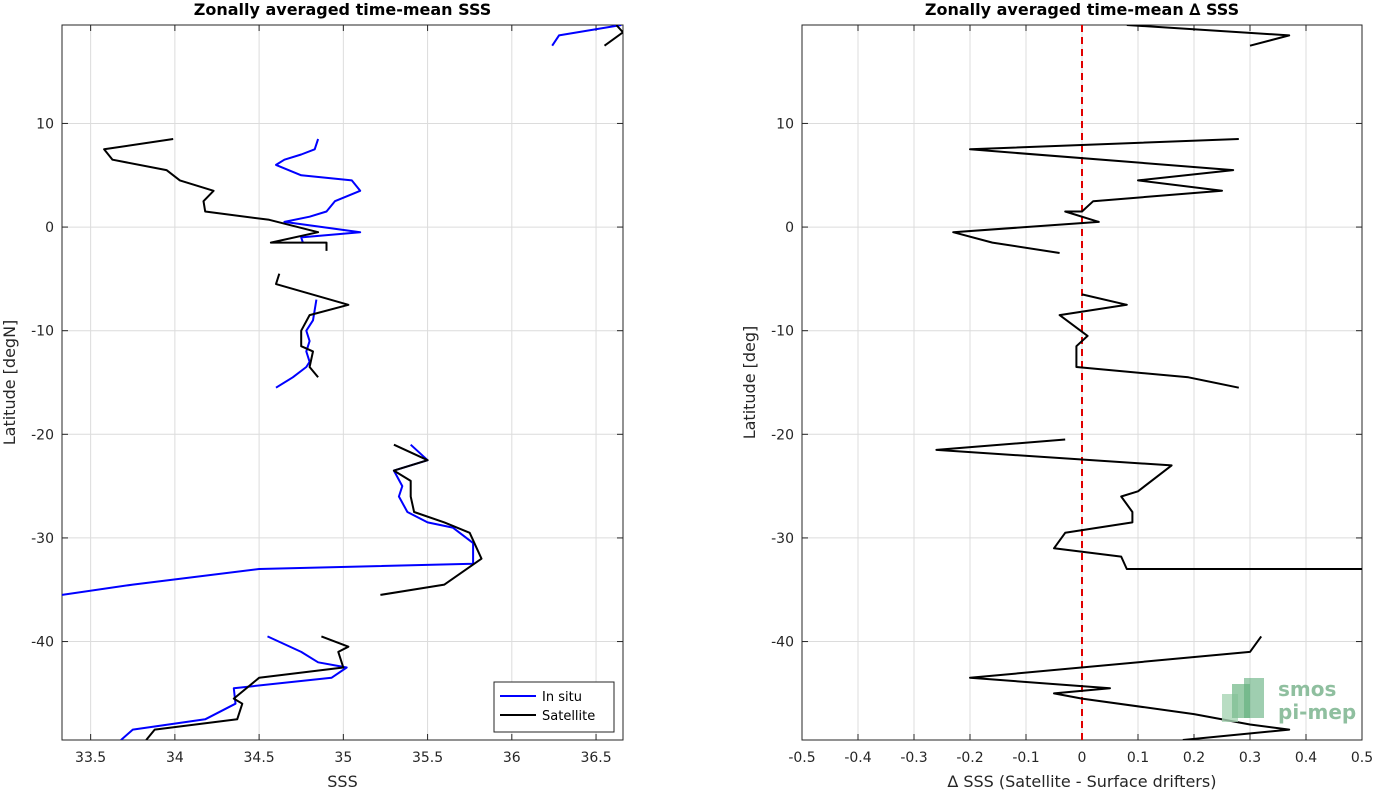  What do you see at coordinates (343, 758) in the screenshot?
I see `x-tick-label: 35` at bounding box center [343, 758].